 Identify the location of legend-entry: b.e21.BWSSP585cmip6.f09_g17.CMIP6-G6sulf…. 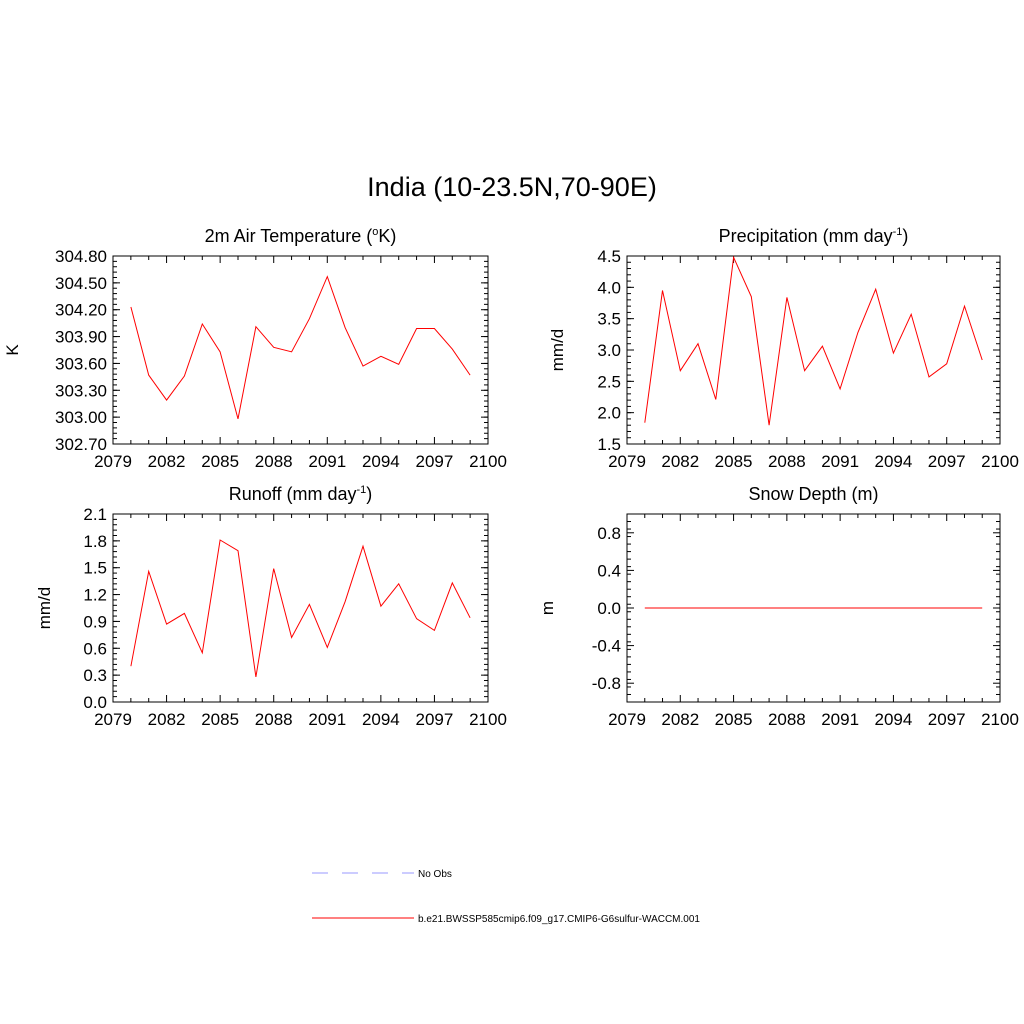
(506, 919).